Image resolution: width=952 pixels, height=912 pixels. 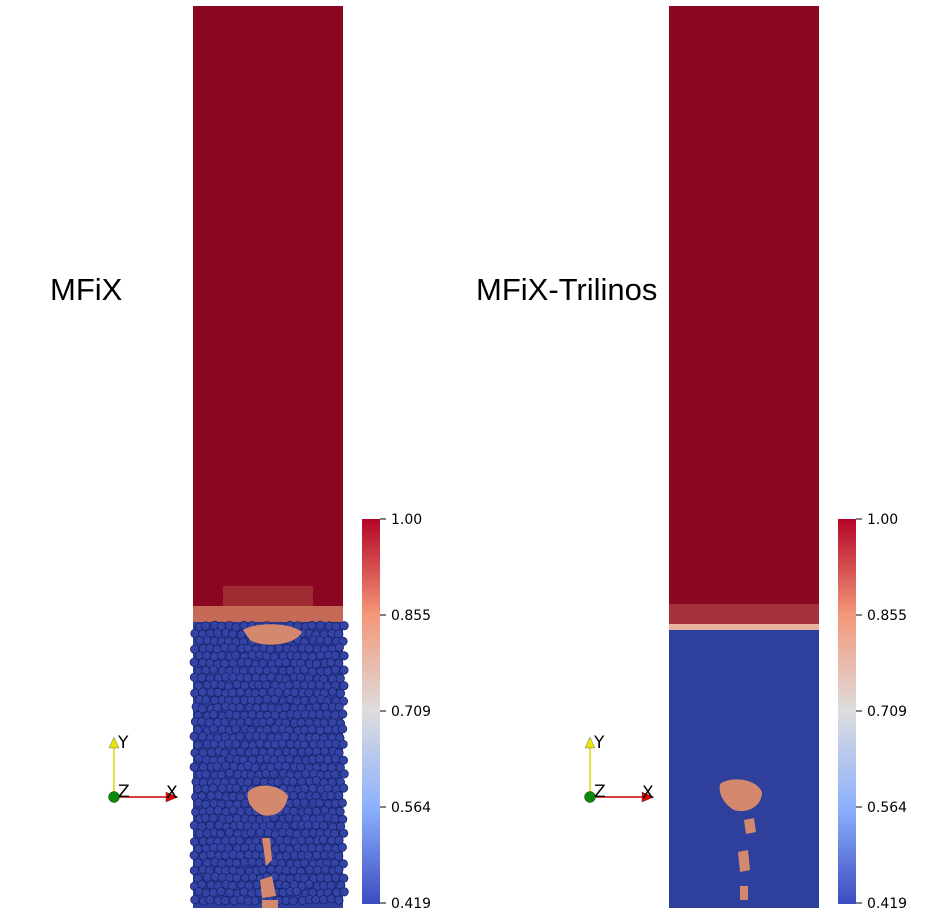 What do you see at coordinates (619, 768) in the screenshot?
I see `orientation-axes: Y X Z` at bounding box center [619, 768].